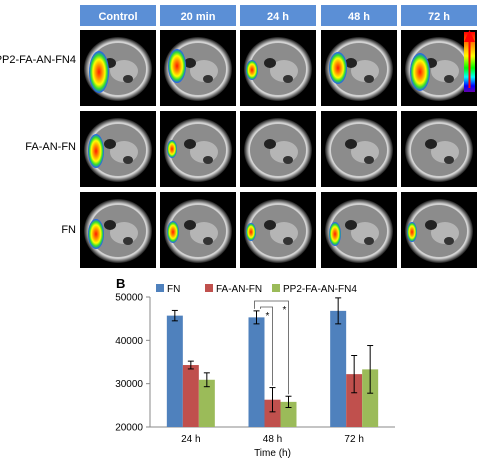 The height and width of the screenshot is (463, 500). I want to click on column-headers: Control 20 min 24 h 48 h 72 h, so click(278, 15).